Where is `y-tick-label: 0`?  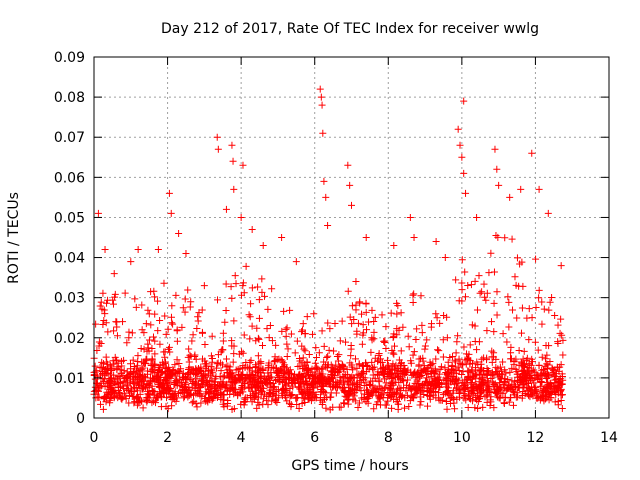
y-tick-label: 0 is located at coordinates (80, 419).